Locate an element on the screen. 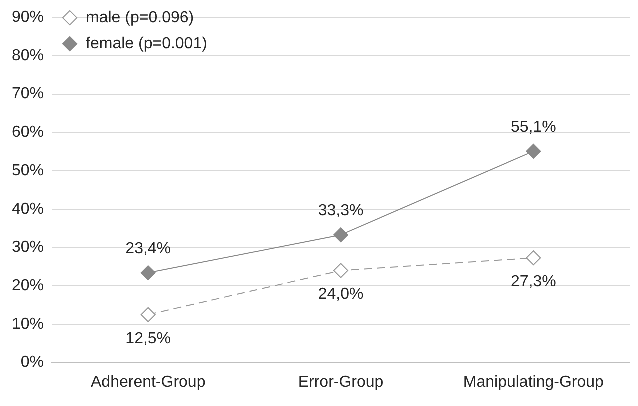  y-tick-label: 50% is located at coordinates (28, 171).